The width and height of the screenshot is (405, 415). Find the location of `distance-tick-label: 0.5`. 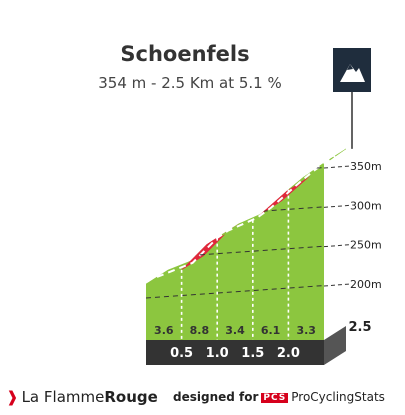

distance-tick-label: 0.5 is located at coordinates (181, 353).